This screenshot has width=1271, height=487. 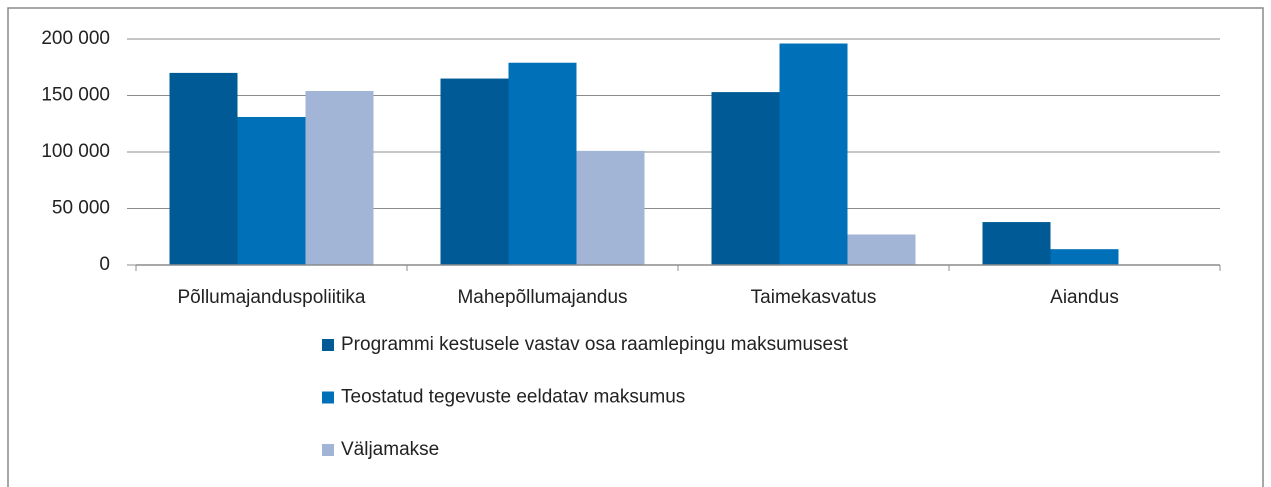 I want to click on y-tick-label: 50 000, so click(x=81, y=208).